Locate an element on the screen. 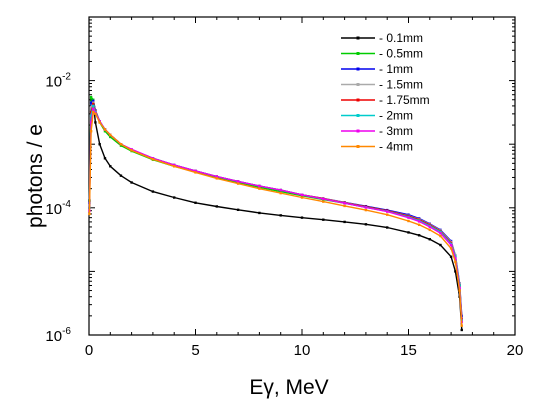  legend-item: - 2mm is located at coordinates (377, 116).